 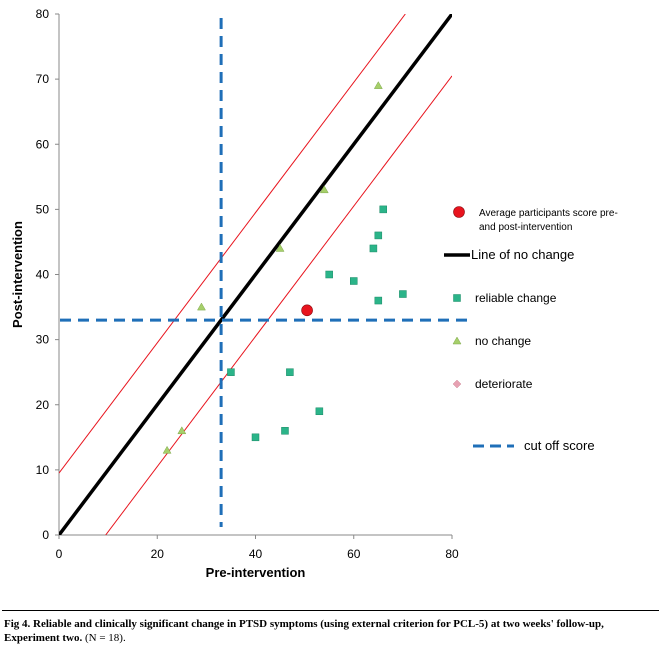 I want to click on legend-reliable-change-label: reliable change, so click(x=516, y=298).